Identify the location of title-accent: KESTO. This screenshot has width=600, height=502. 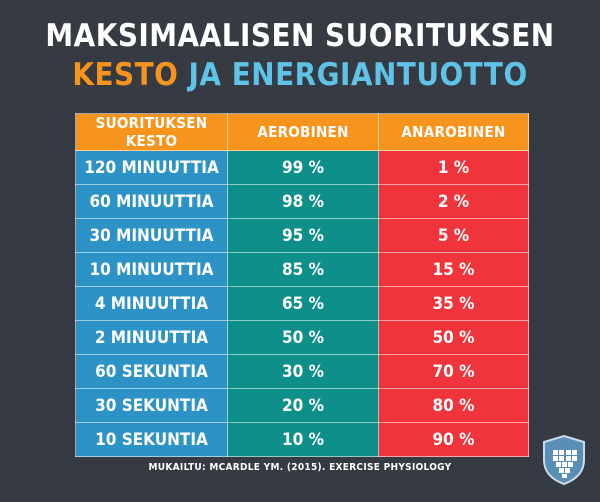
(125, 75).